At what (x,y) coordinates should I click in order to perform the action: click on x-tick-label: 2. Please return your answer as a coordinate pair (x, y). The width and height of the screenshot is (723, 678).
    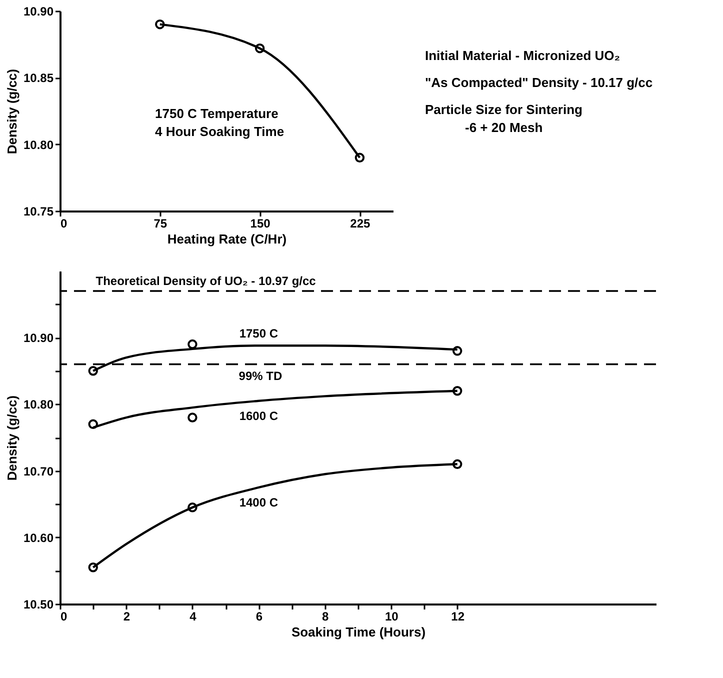
    Looking at the image, I should click on (126, 617).